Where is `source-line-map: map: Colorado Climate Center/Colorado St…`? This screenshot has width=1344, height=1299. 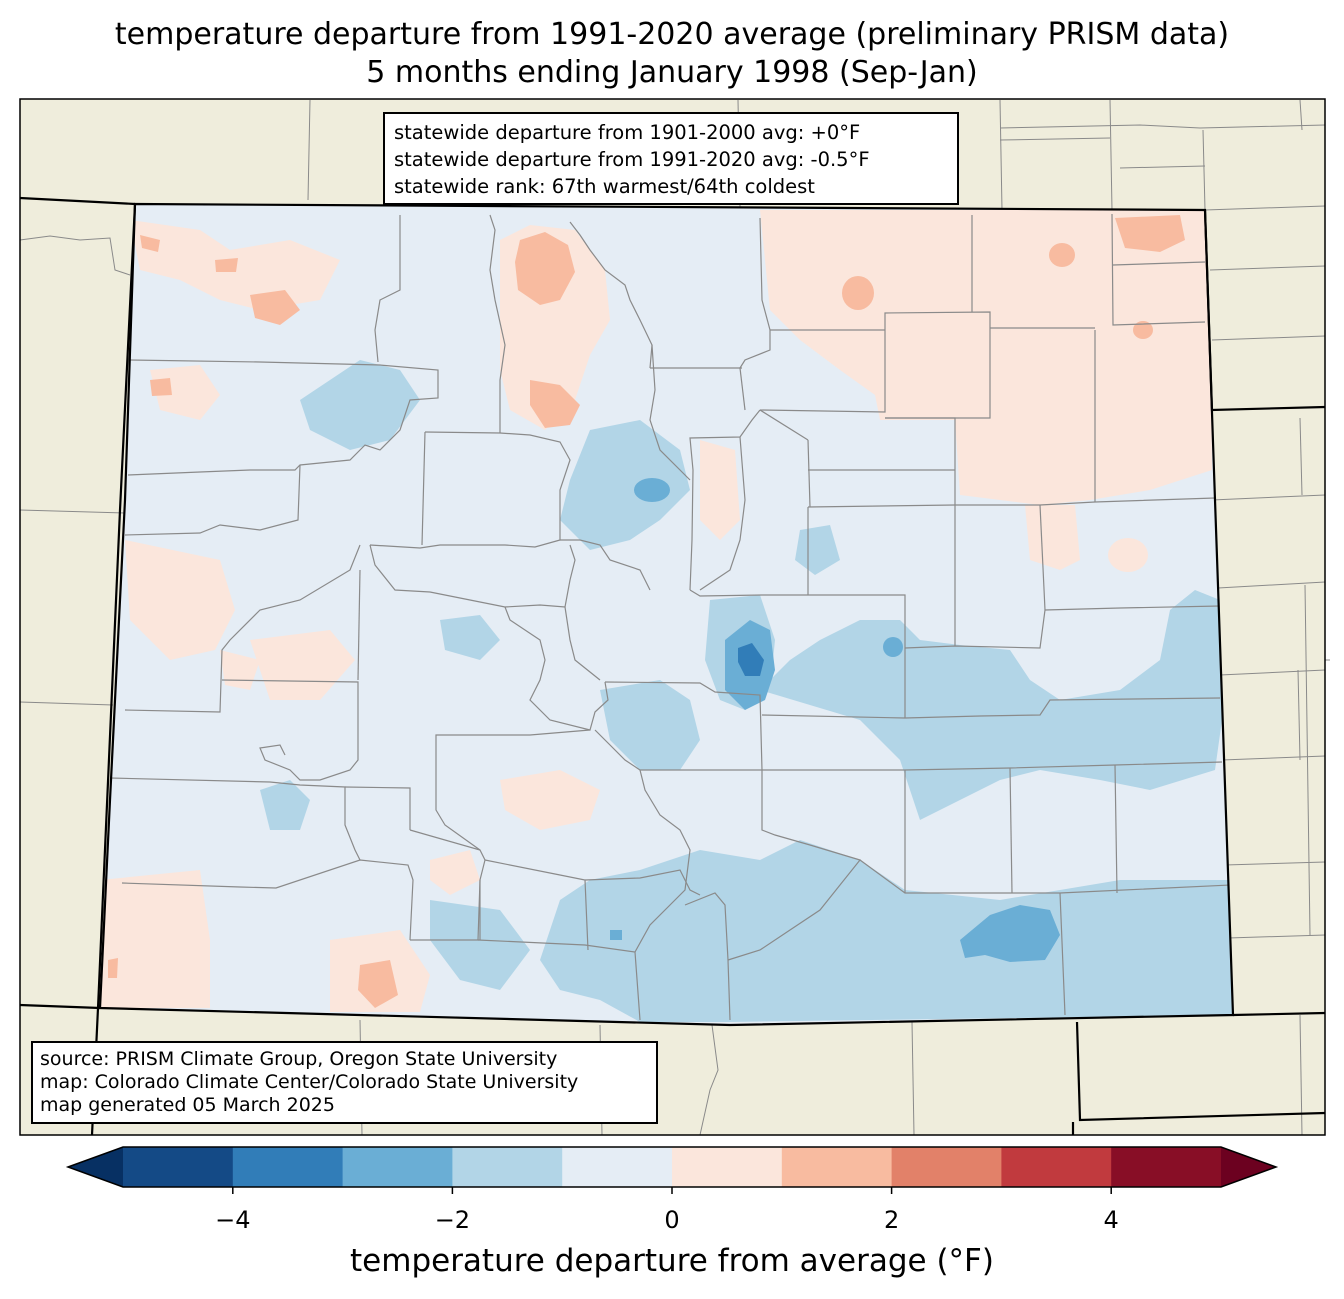 source-line-map: map: Colorado Climate Center/Colorado St… is located at coordinates (309, 1082).